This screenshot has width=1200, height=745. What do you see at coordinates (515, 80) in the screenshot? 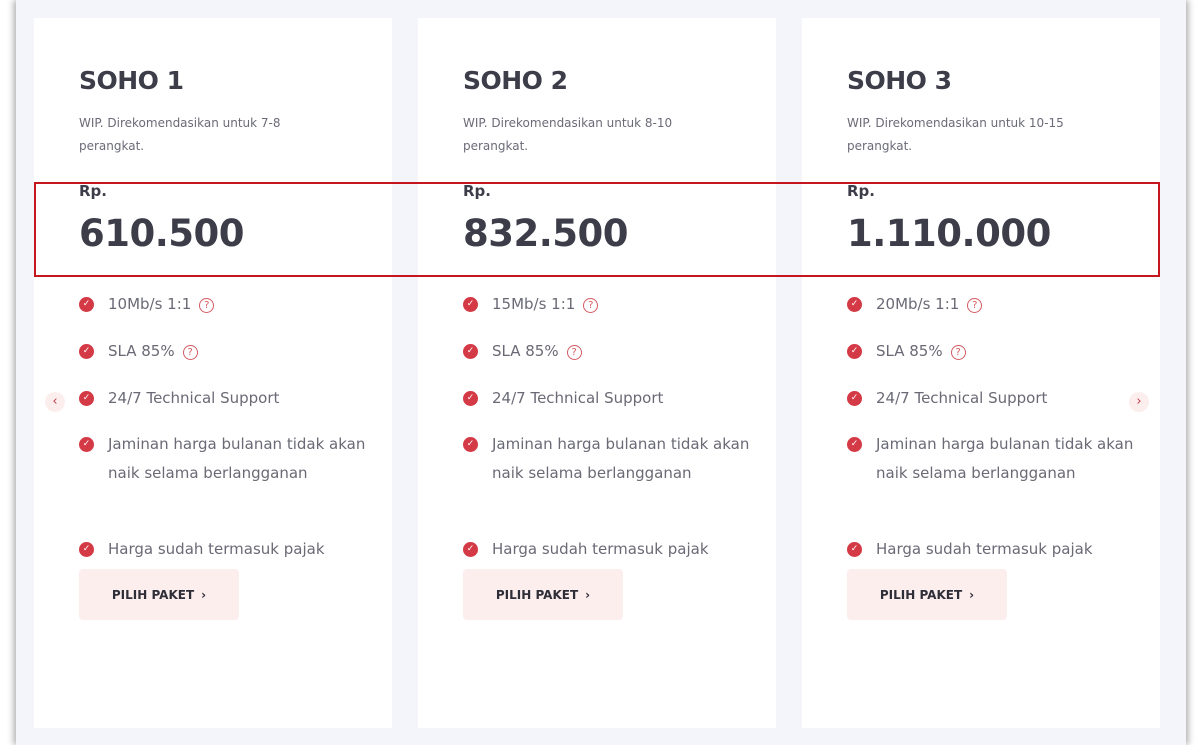
I see `plan-name: SOHO 2` at bounding box center [515, 80].